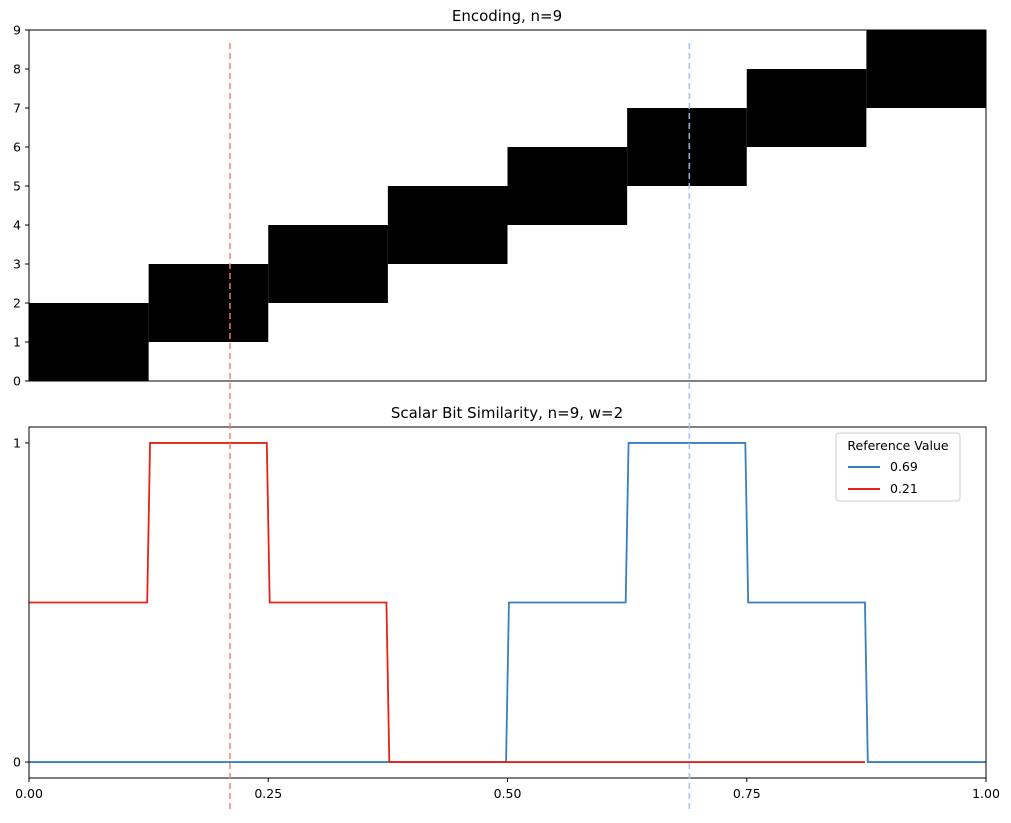 This screenshot has width=1011, height=823. Describe the element at coordinates (904, 466) in the screenshot. I see `legend-label-0: 0.69` at that location.